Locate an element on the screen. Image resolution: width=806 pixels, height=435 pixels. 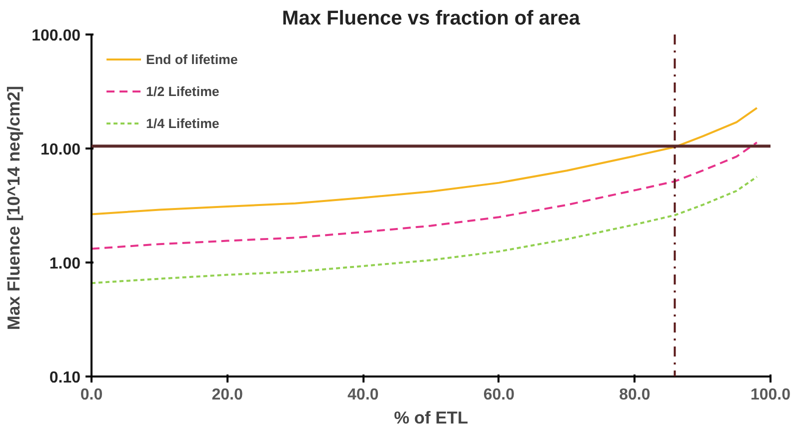
legend-label: End of lifetime is located at coordinates (192, 59).